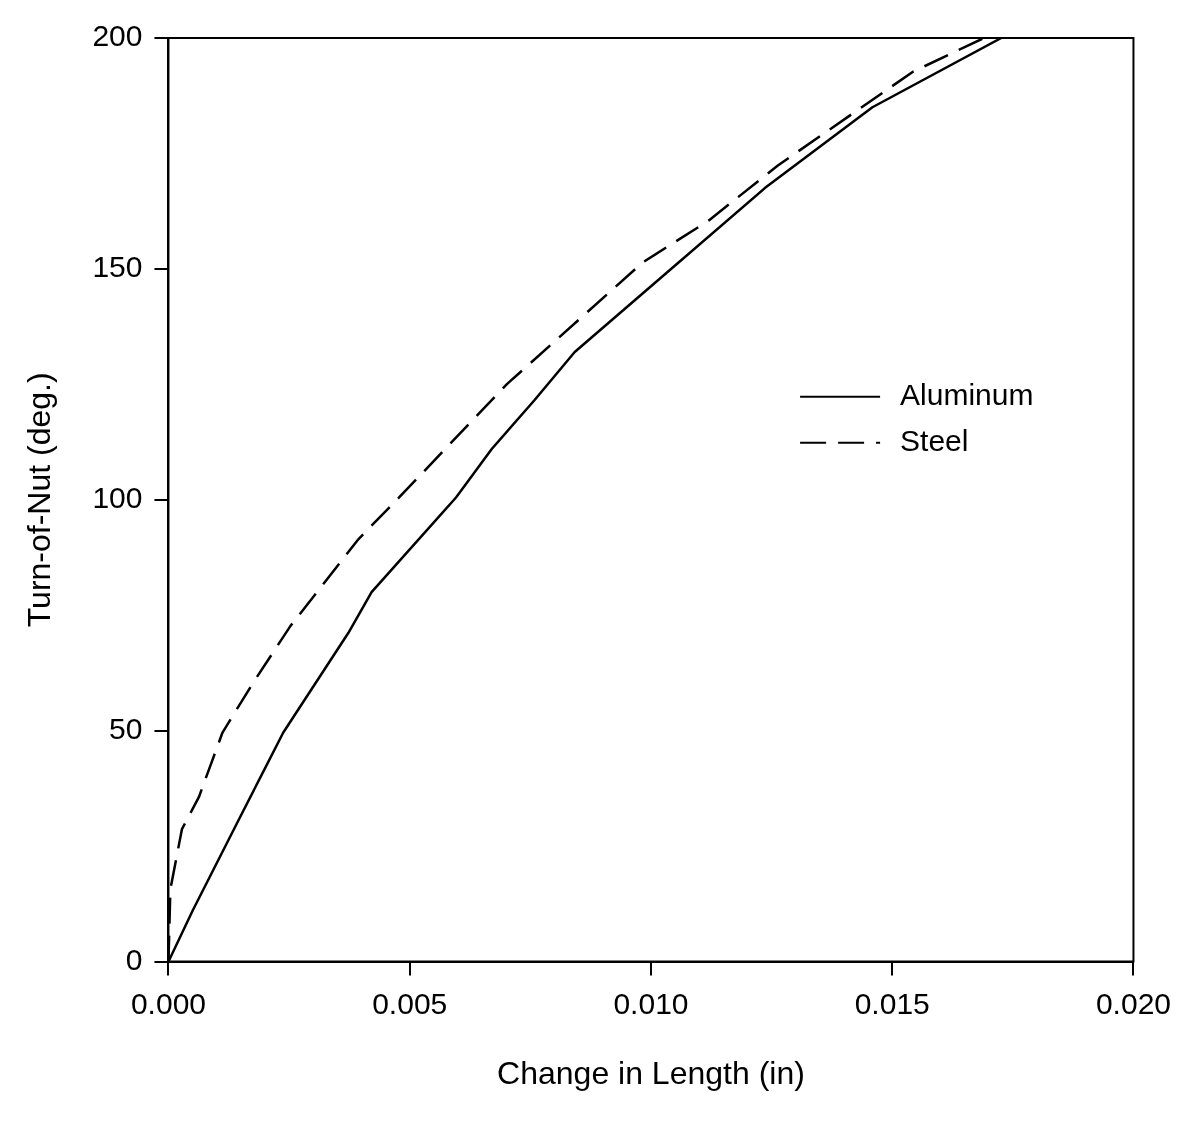 The height and width of the screenshot is (1123, 1191). I want to click on x-tick-label: 0.000, so click(168, 1003).